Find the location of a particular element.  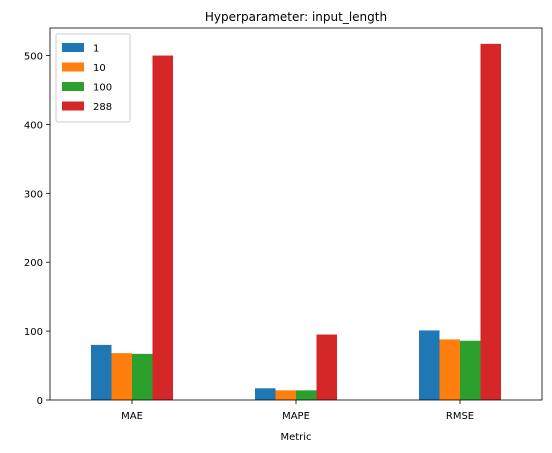

bar-100-MAPE is located at coordinates (306, 395).